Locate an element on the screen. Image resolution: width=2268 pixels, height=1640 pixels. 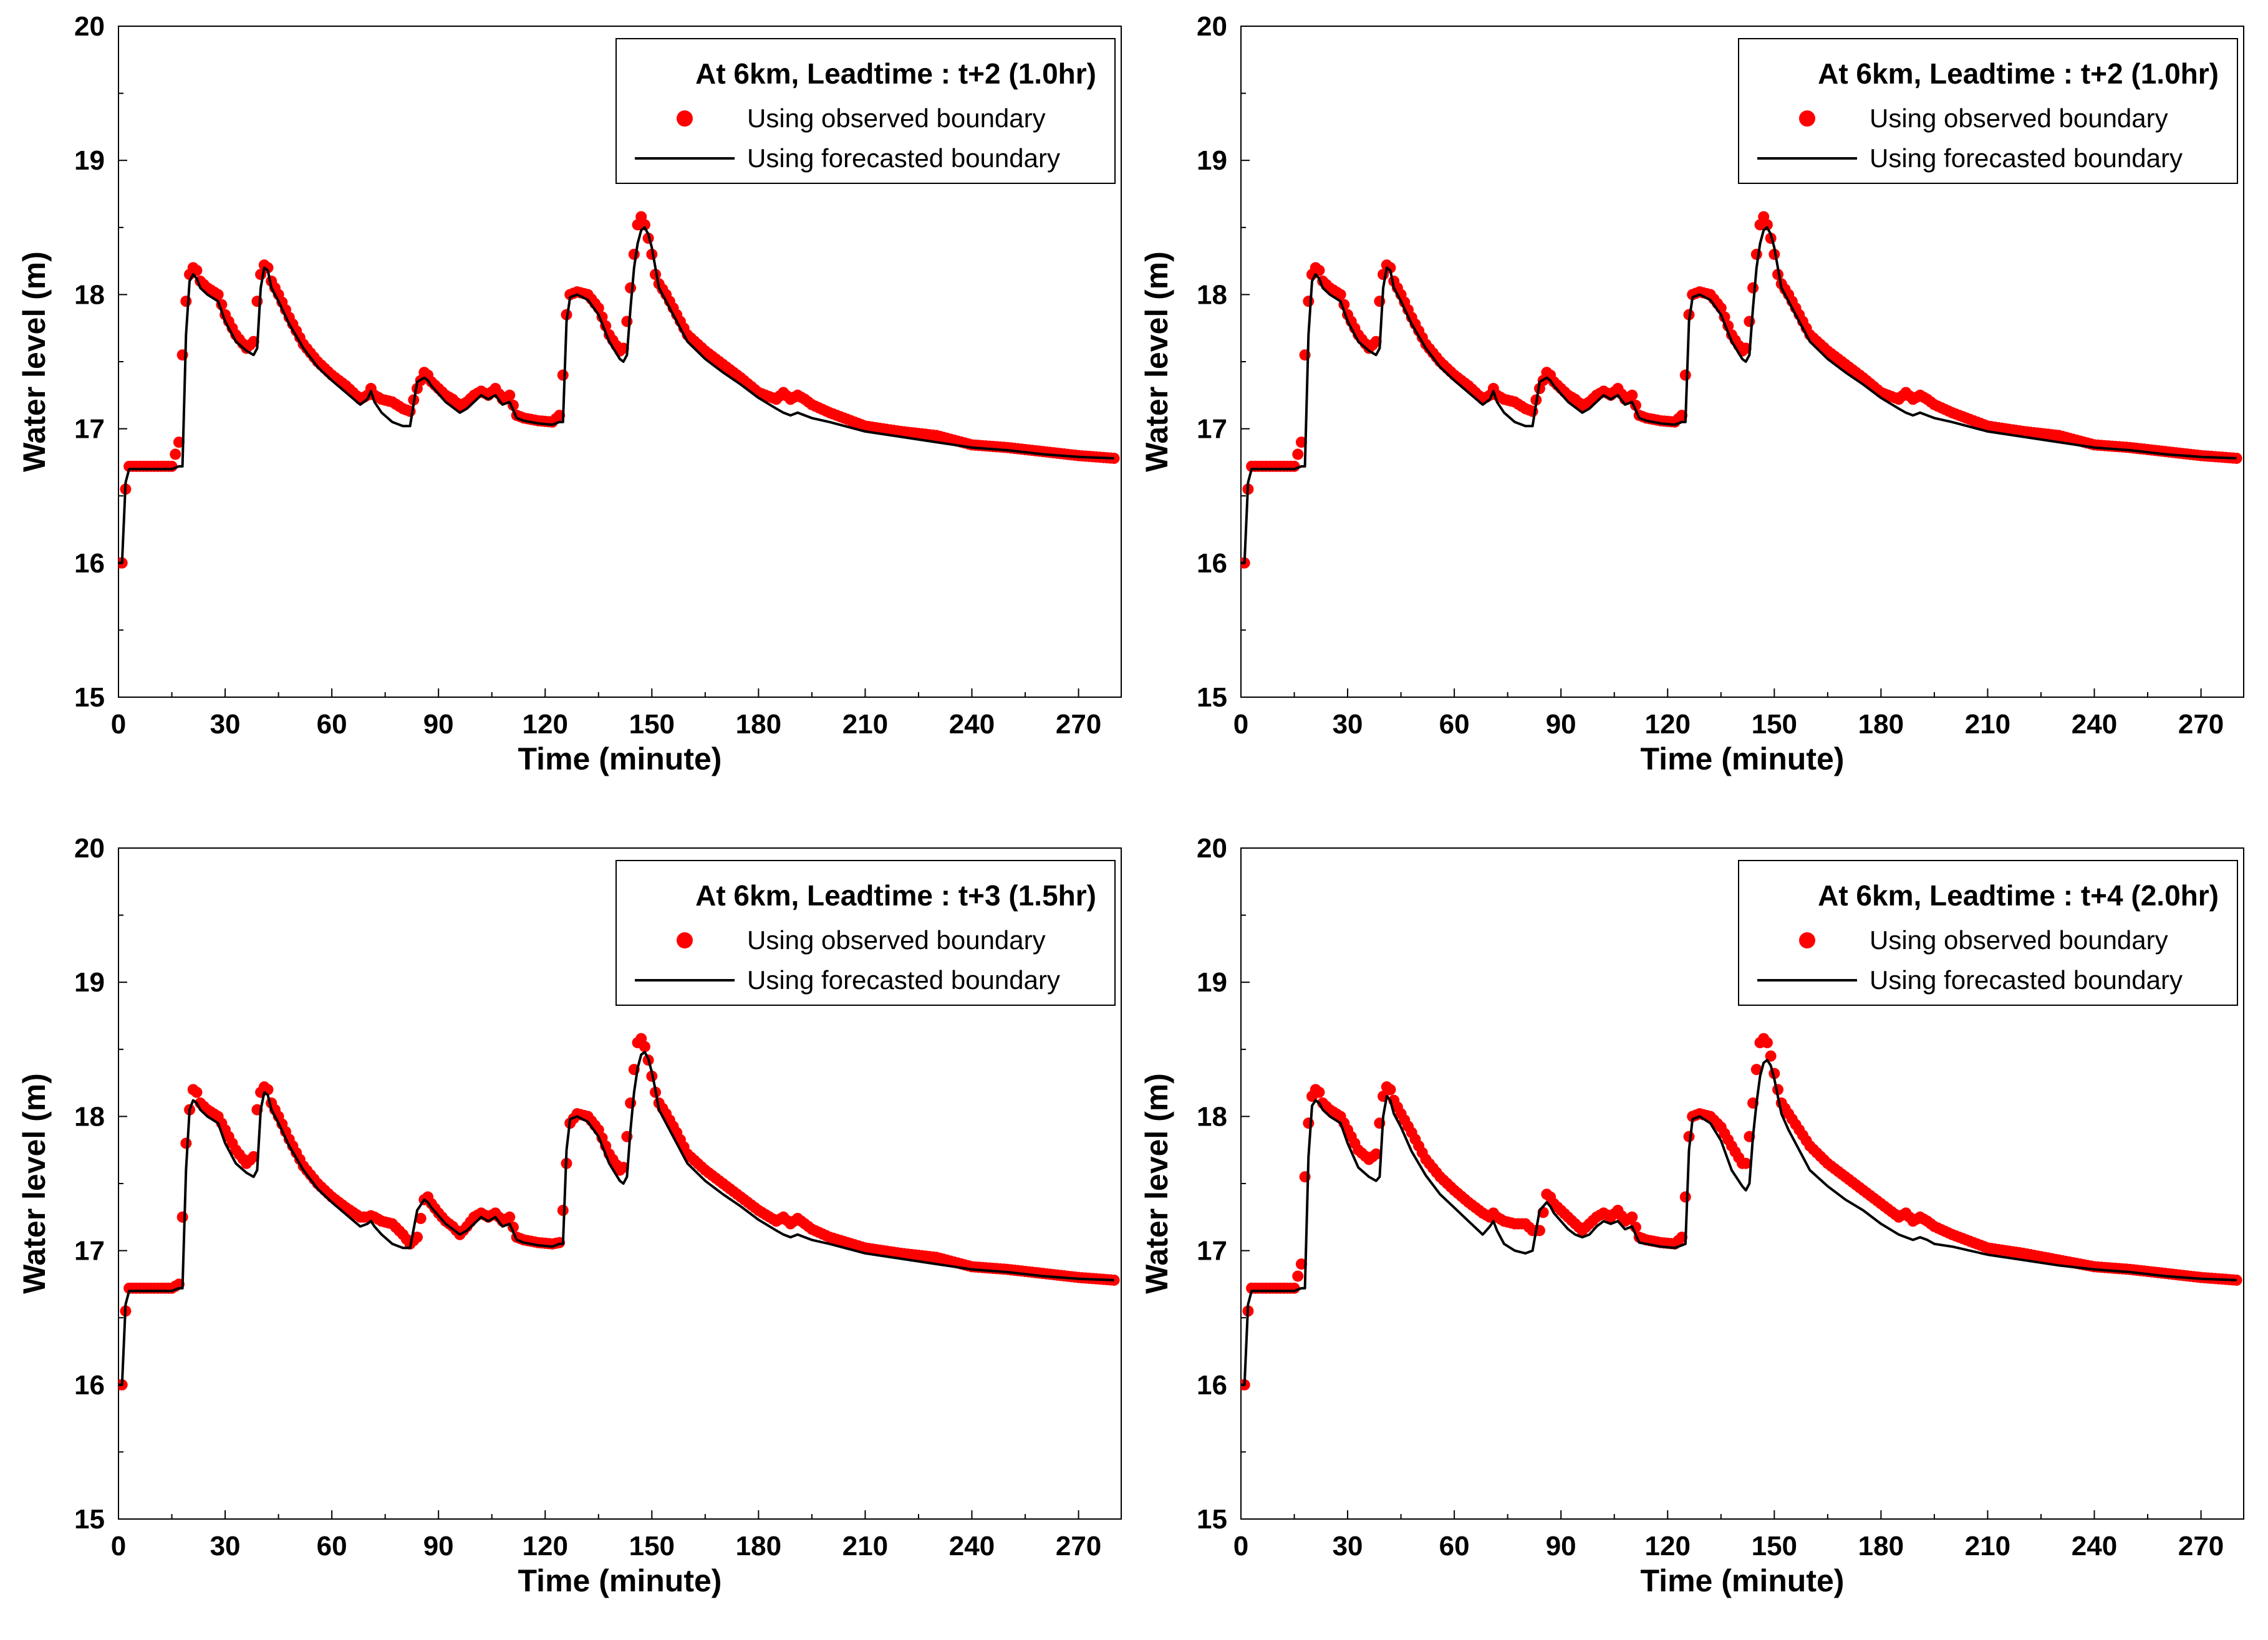
x-tick-label: 150 is located at coordinates (1774, 1546).